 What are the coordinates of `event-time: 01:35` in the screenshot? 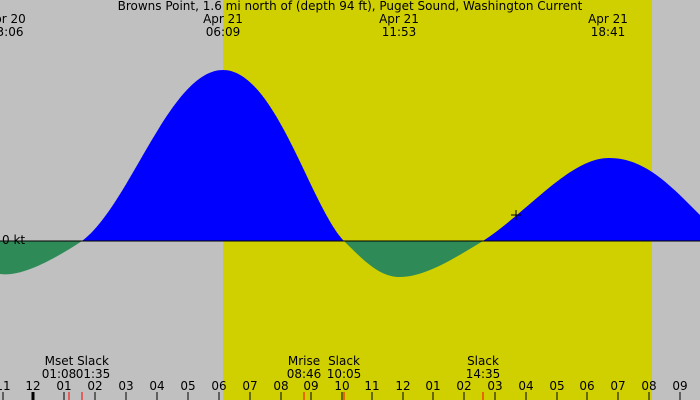 It's located at (93, 374).